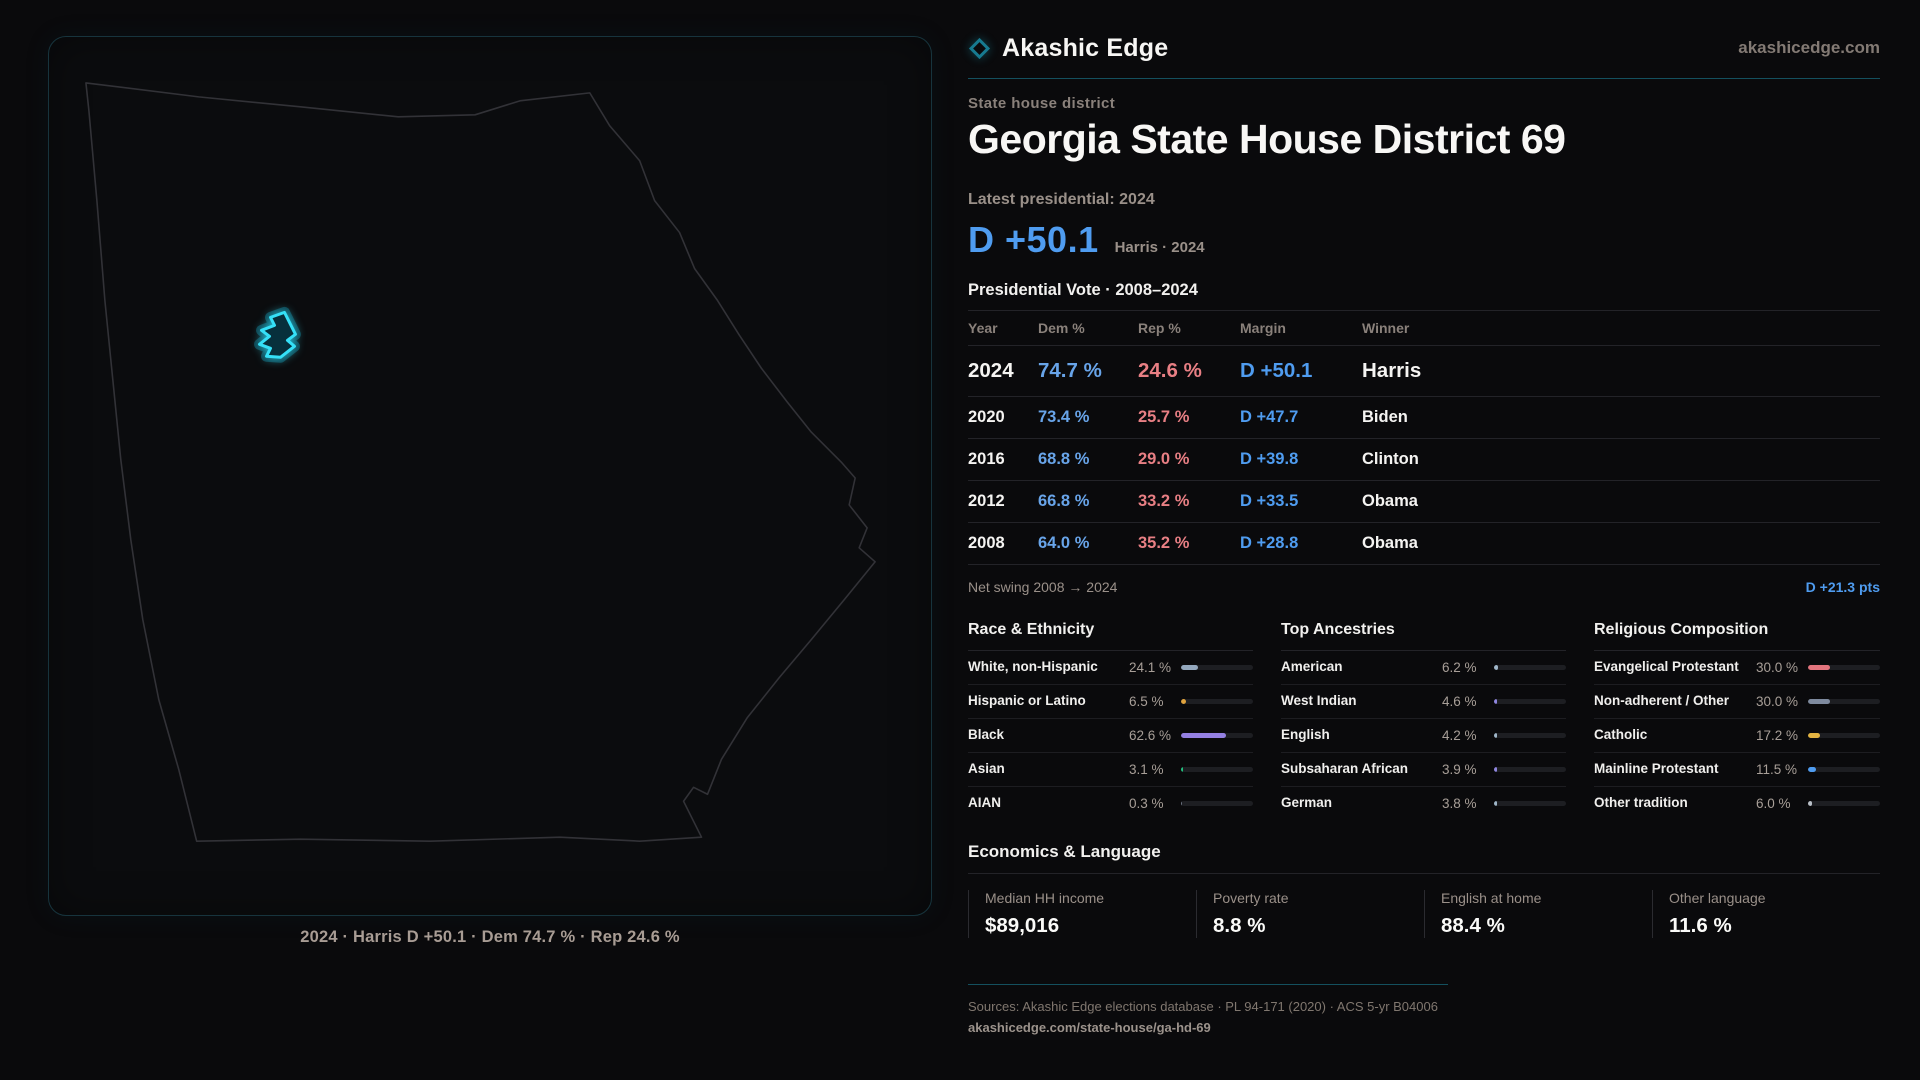 The width and height of the screenshot is (1920, 1080). I want to click on stat-value: 88.4 %, so click(1473, 925).